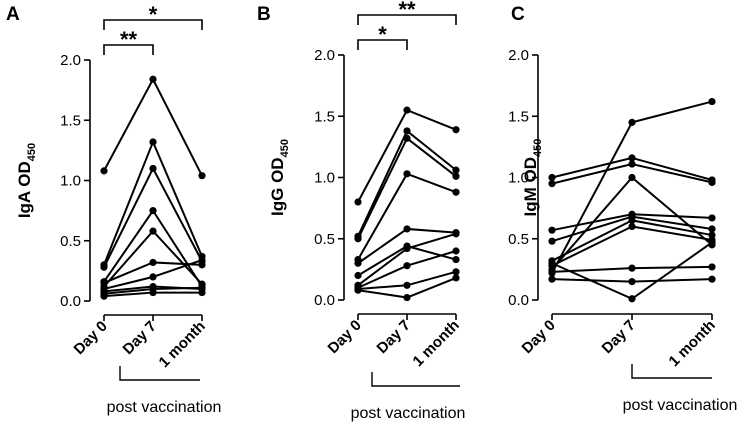 This screenshot has width=755, height=425. I want to click on panel-label: B, so click(264, 14).